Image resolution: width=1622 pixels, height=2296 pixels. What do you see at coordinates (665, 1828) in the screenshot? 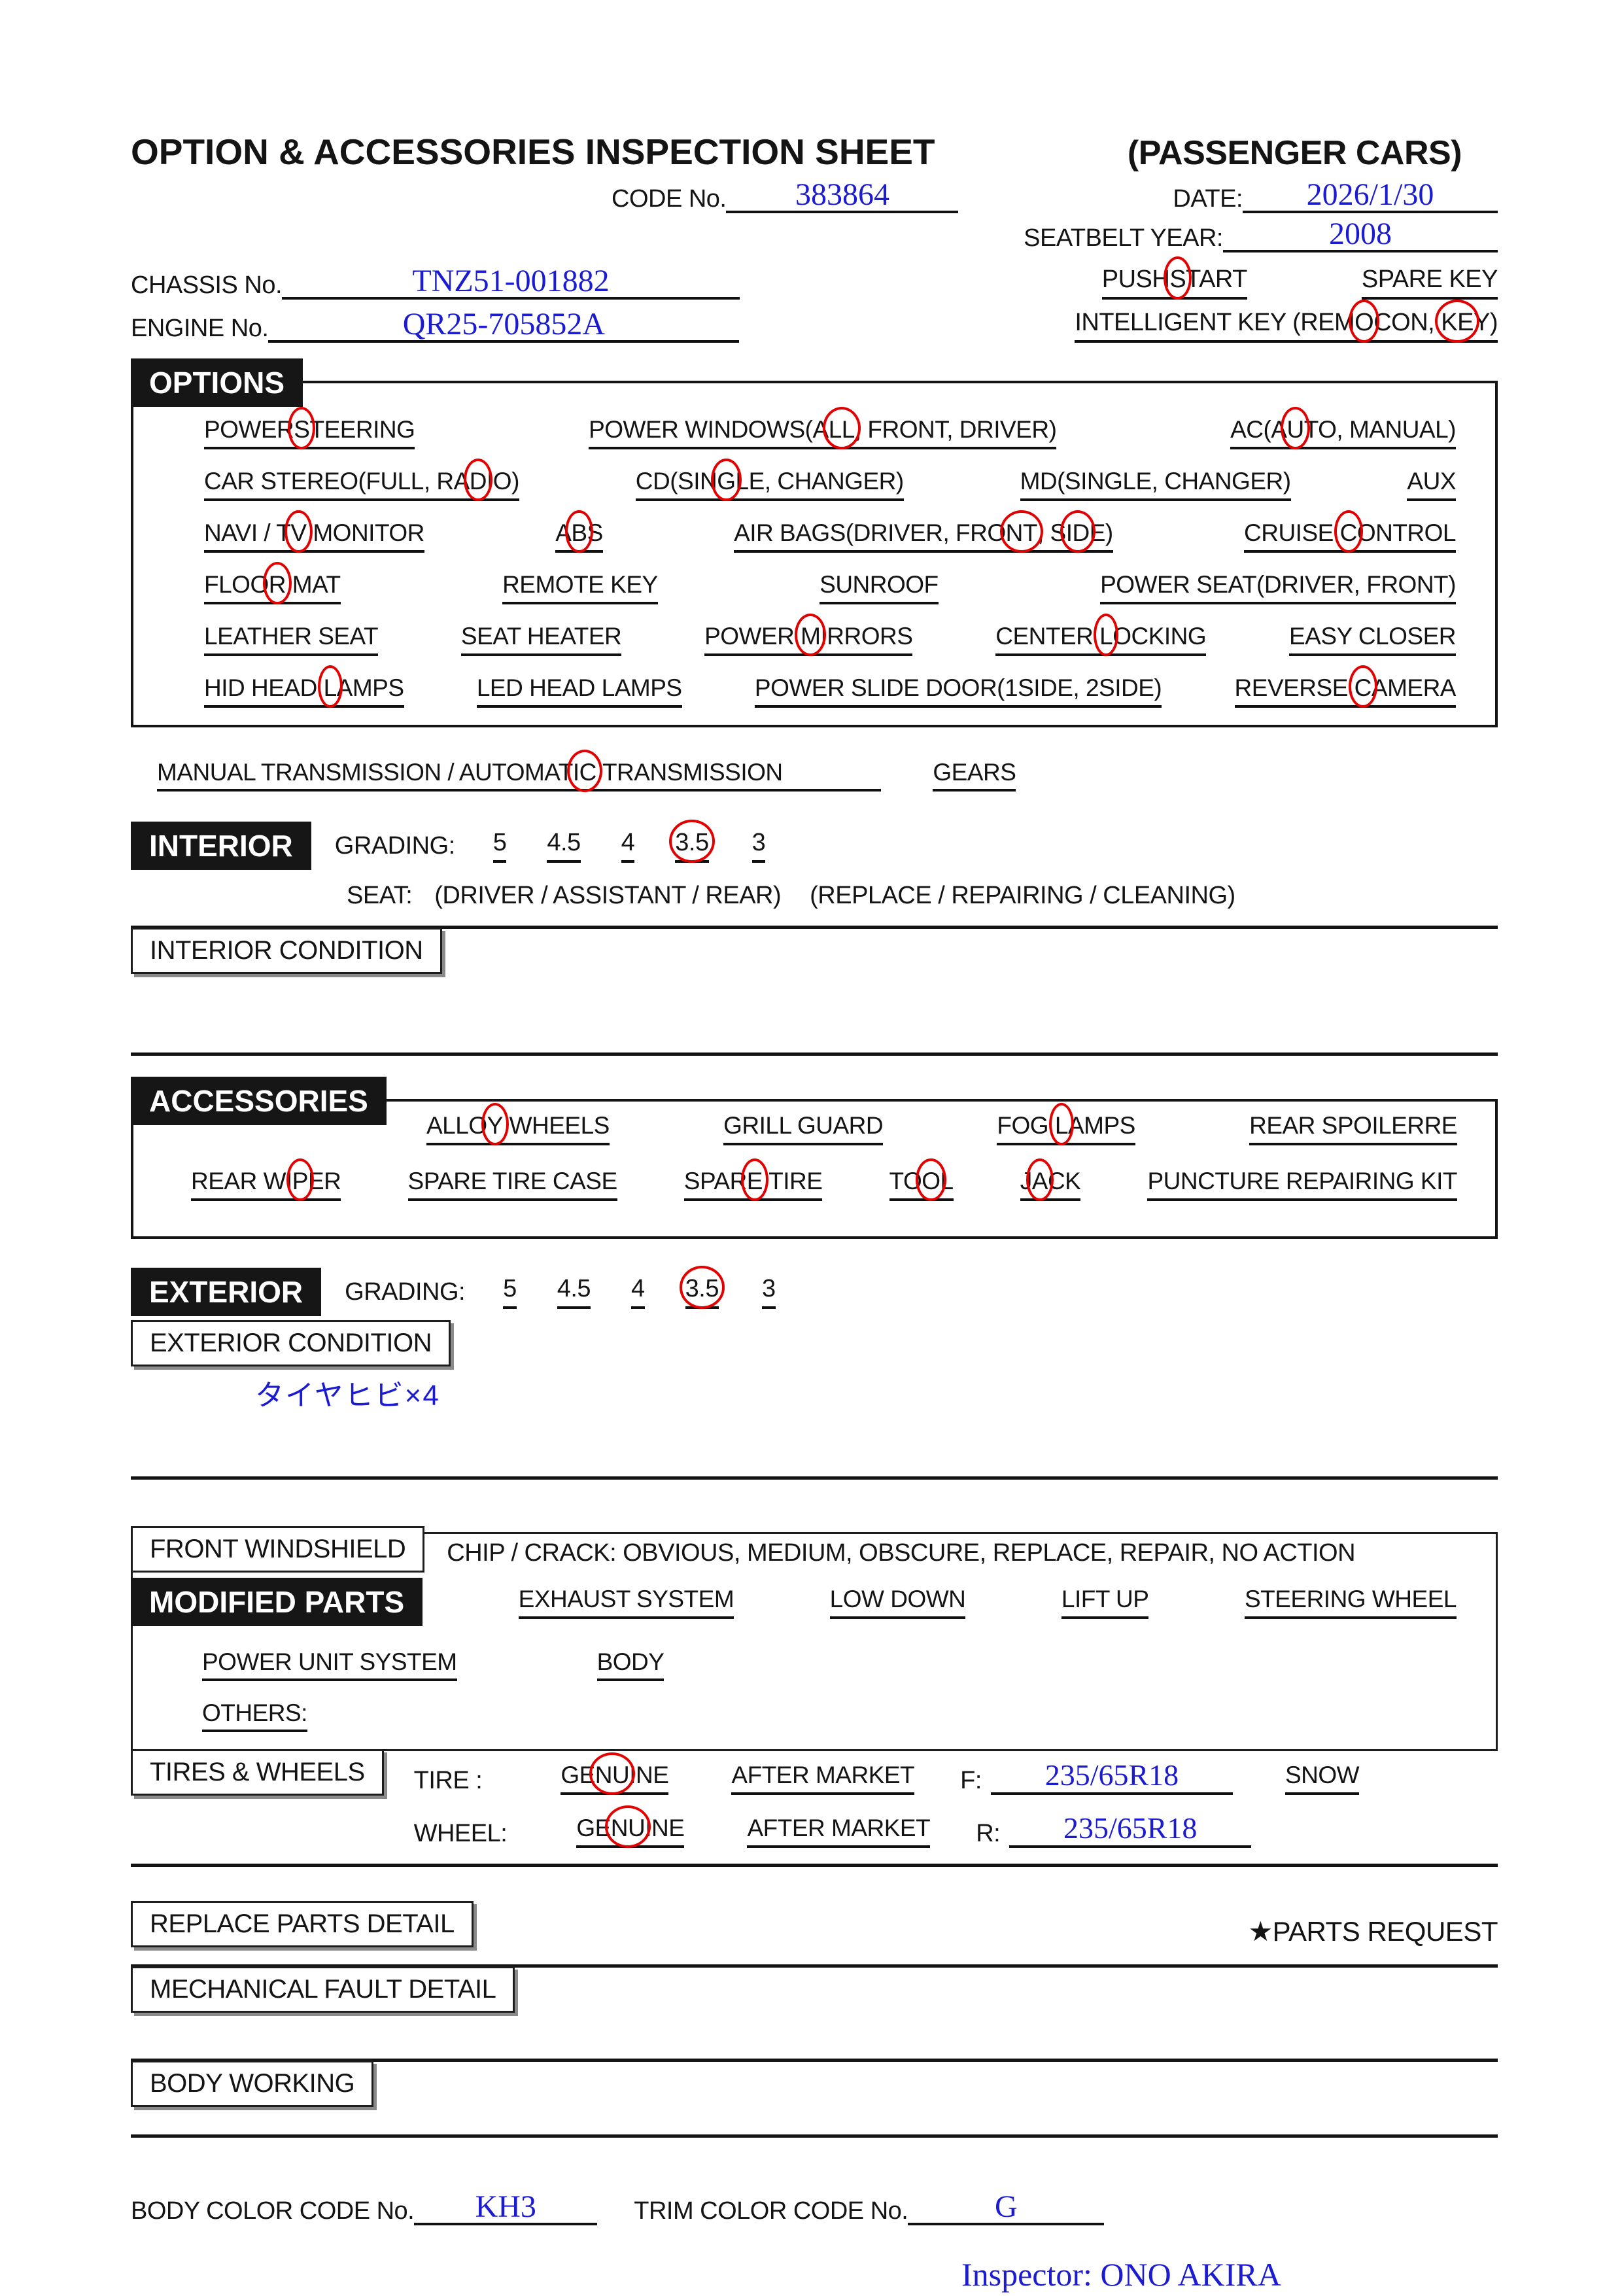
I see `text-segment: INE` at bounding box center [665, 1828].